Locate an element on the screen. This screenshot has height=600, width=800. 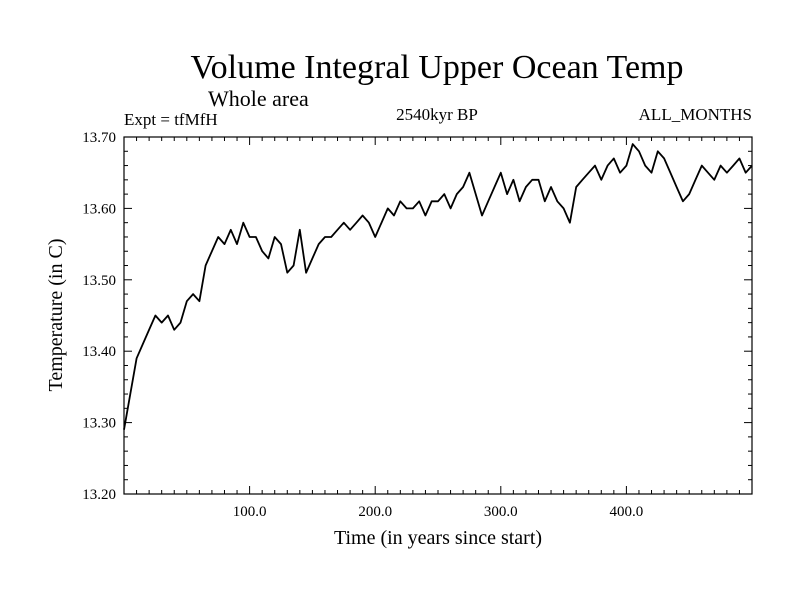
period-label: 2540kyr BP is located at coordinates (437, 114).